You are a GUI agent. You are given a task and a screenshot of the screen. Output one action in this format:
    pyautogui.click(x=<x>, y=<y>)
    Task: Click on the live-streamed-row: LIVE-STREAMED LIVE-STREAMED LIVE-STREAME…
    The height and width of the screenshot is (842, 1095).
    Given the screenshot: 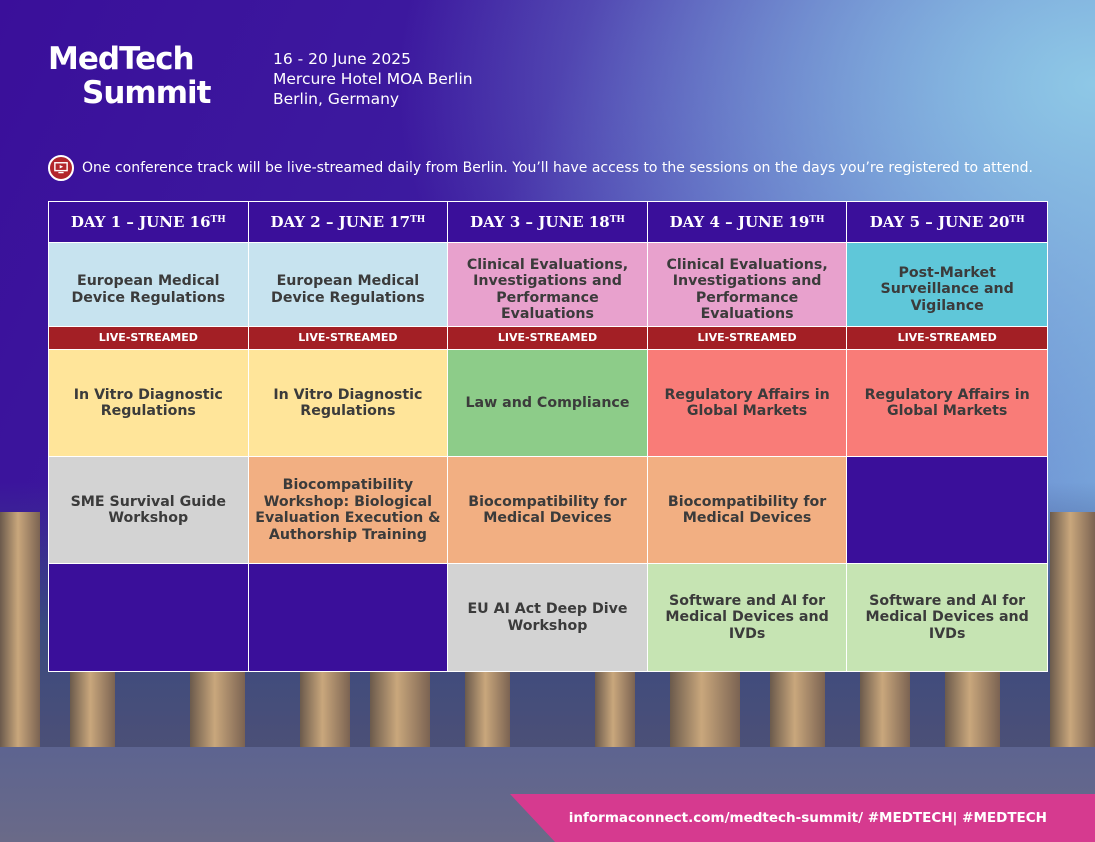 What is the action you would take?
    pyautogui.click(x=548, y=338)
    